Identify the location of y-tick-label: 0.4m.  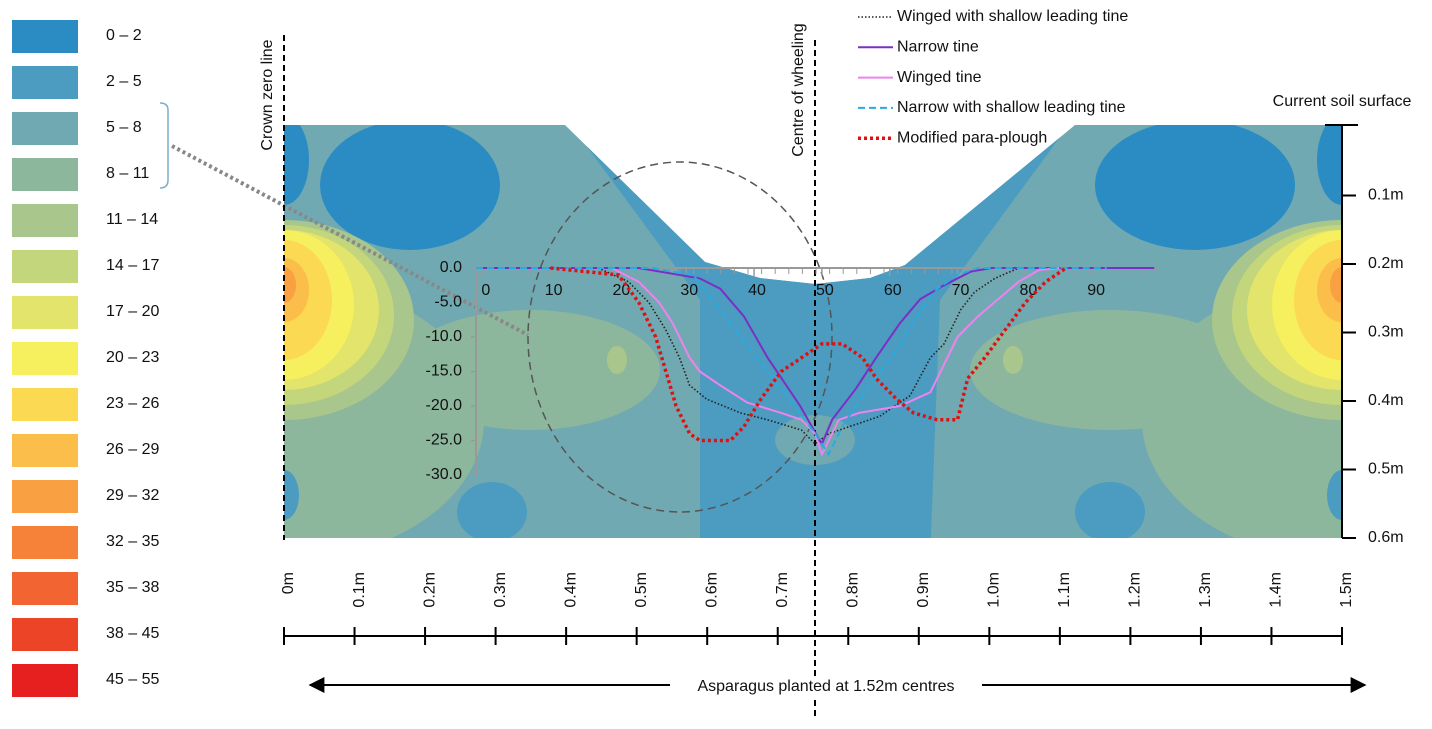
(1386, 400).